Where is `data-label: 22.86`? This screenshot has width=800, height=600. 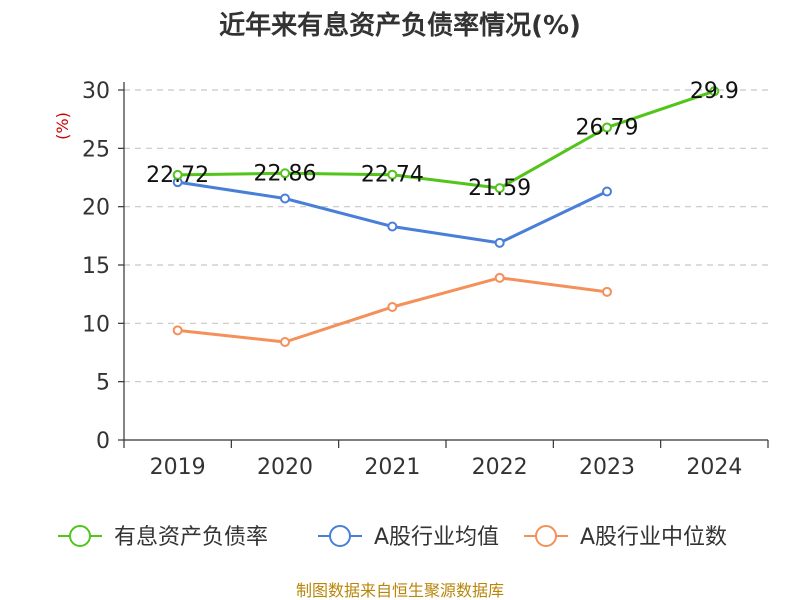 data-label: 22.86 is located at coordinates (285, 173).